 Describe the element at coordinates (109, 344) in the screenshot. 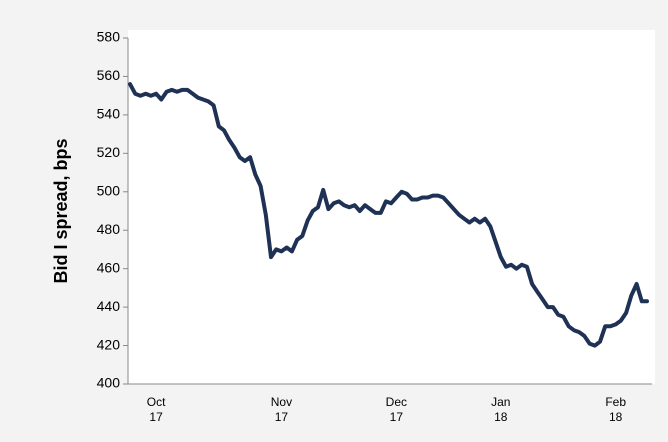

I see `y-tick-label: 420` at that location.